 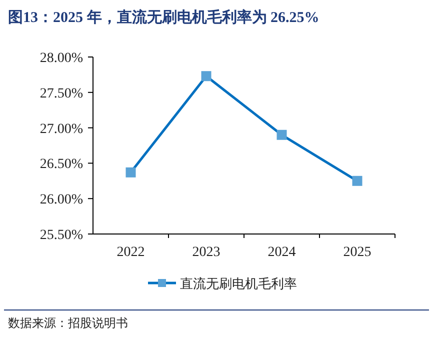 I want to click on x-tick-label: 2024, so click(x=282, y=252).